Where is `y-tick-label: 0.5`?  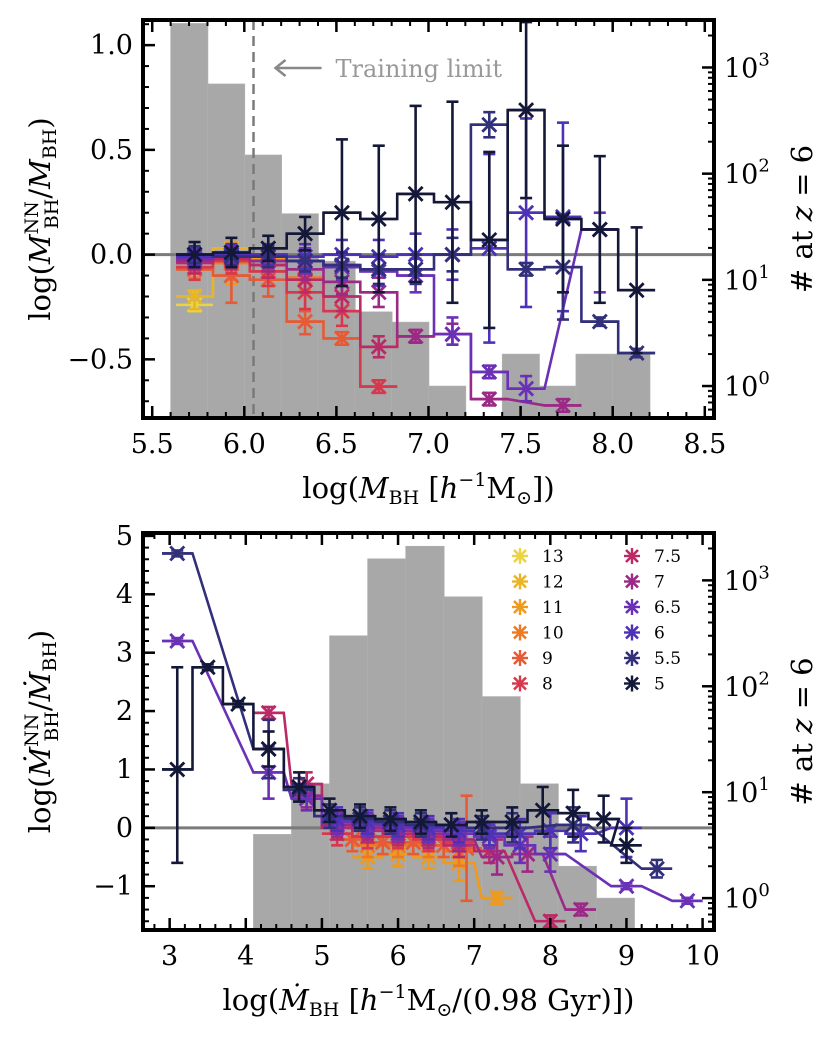 y-tick-label: 0.5 is located at coordinates (111, 150).